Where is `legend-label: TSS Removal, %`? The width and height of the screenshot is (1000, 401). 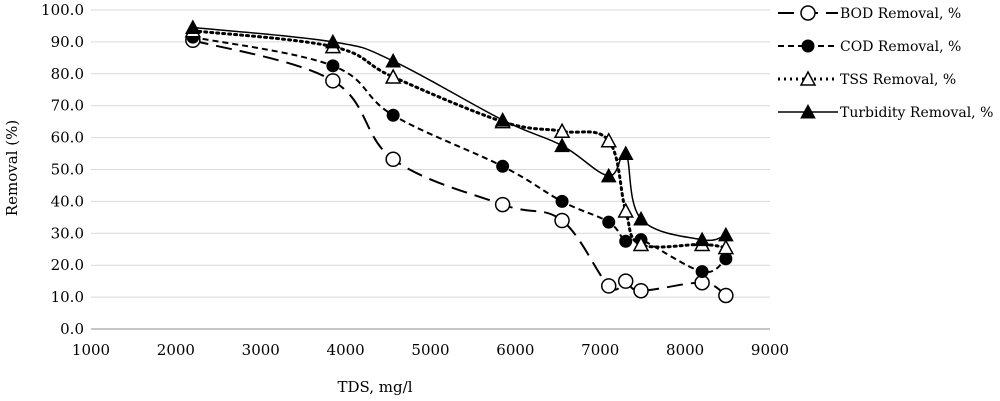
legend-label: TSS Removal, % is located at coordinates (898, 80).